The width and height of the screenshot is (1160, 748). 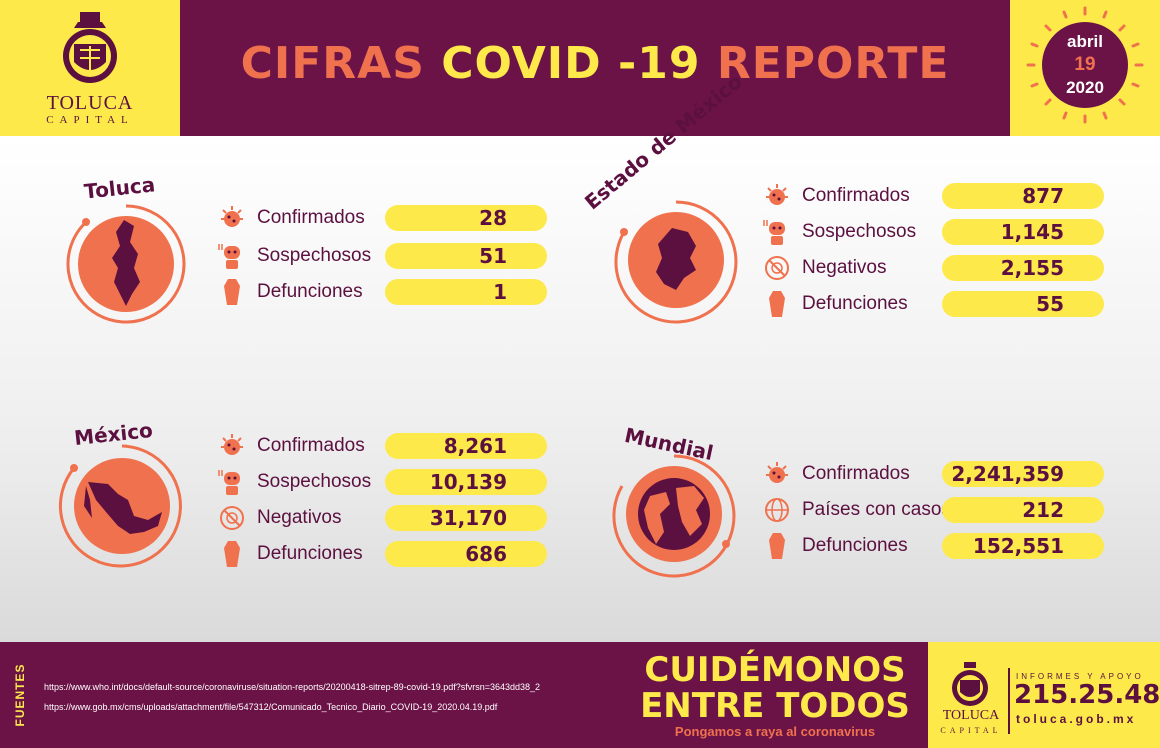 What do you see at coordinates (833, 63) in the screenshot?
I see `title-part-reporte: REPORTE` at bounding box center [833, 63].